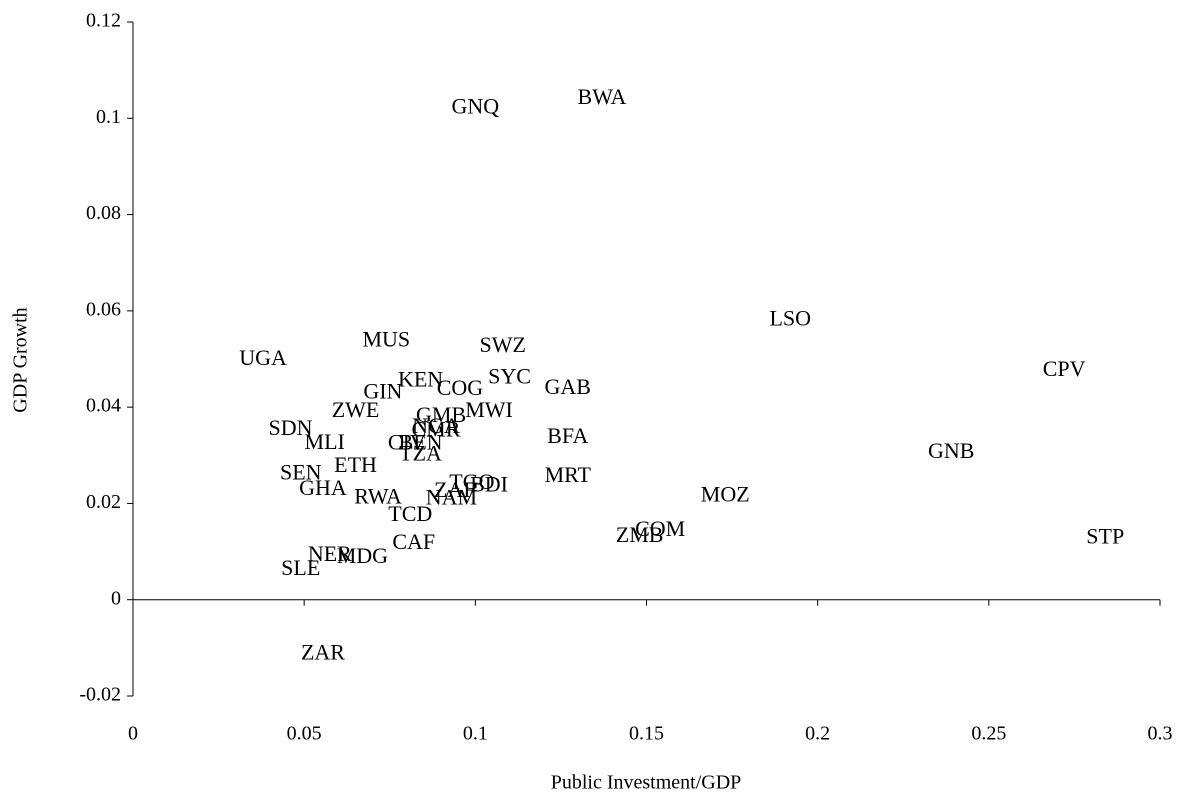 Image resolution: width=1180 pixels, height=797 pixels. Describe the element at coordinates (790, 318) in the screenshot. I see `point-label: LSO` at that location.